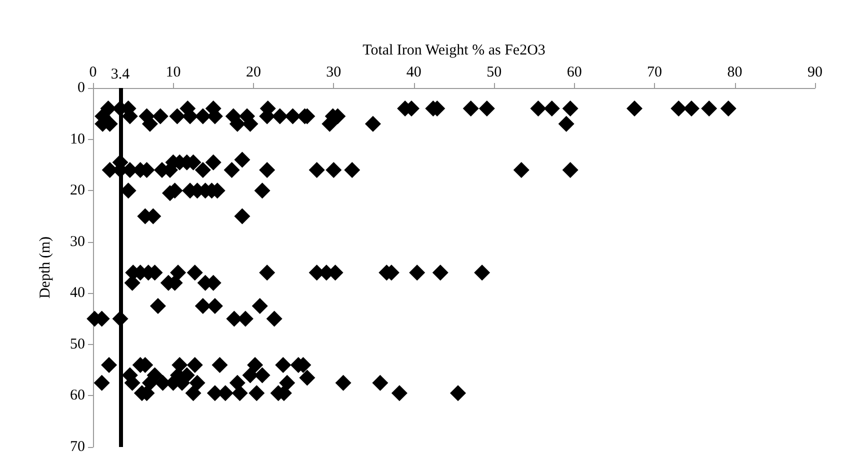  Describe the element at coordinates (253, 72) in the screenshot. I see `x-tick-label: 20` at that location.